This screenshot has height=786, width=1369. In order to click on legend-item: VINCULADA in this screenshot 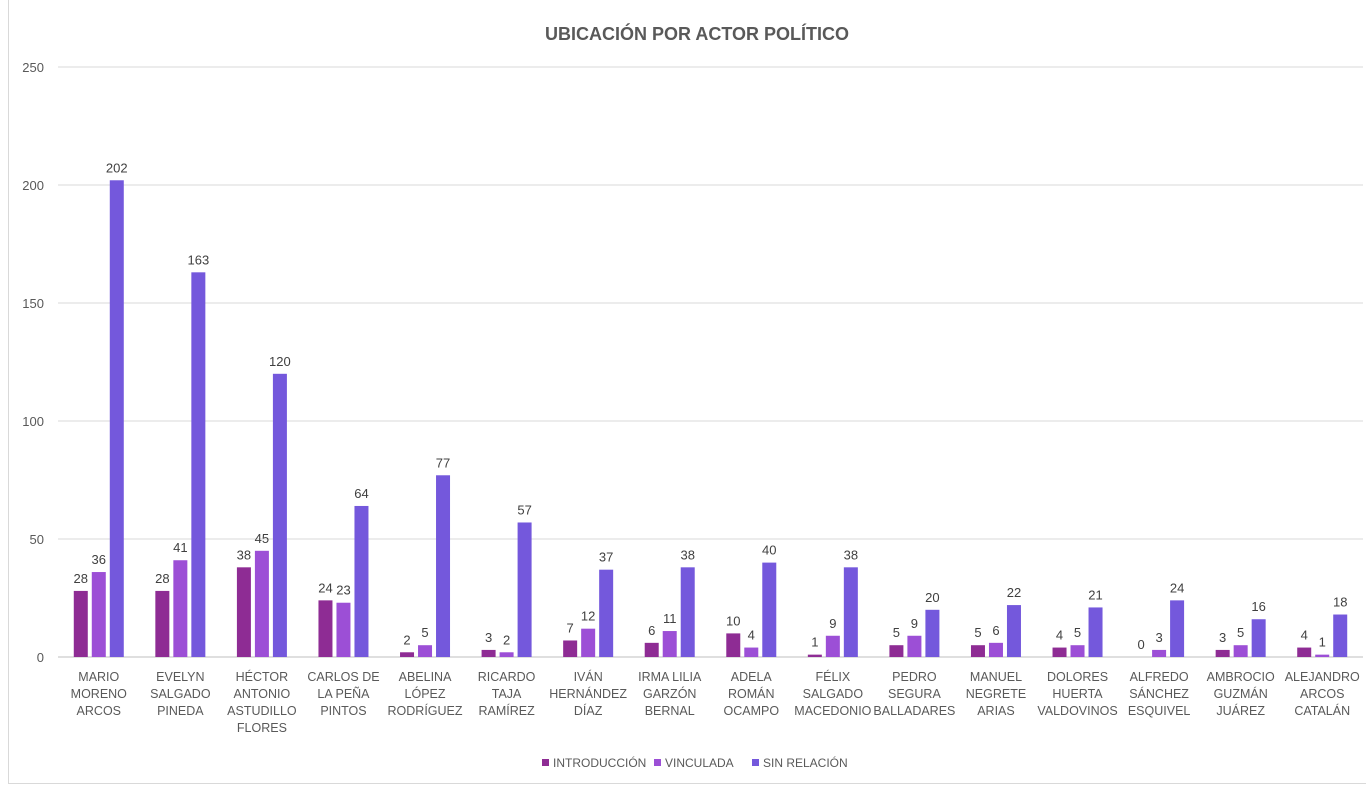, I will do `click(694, 763)`.